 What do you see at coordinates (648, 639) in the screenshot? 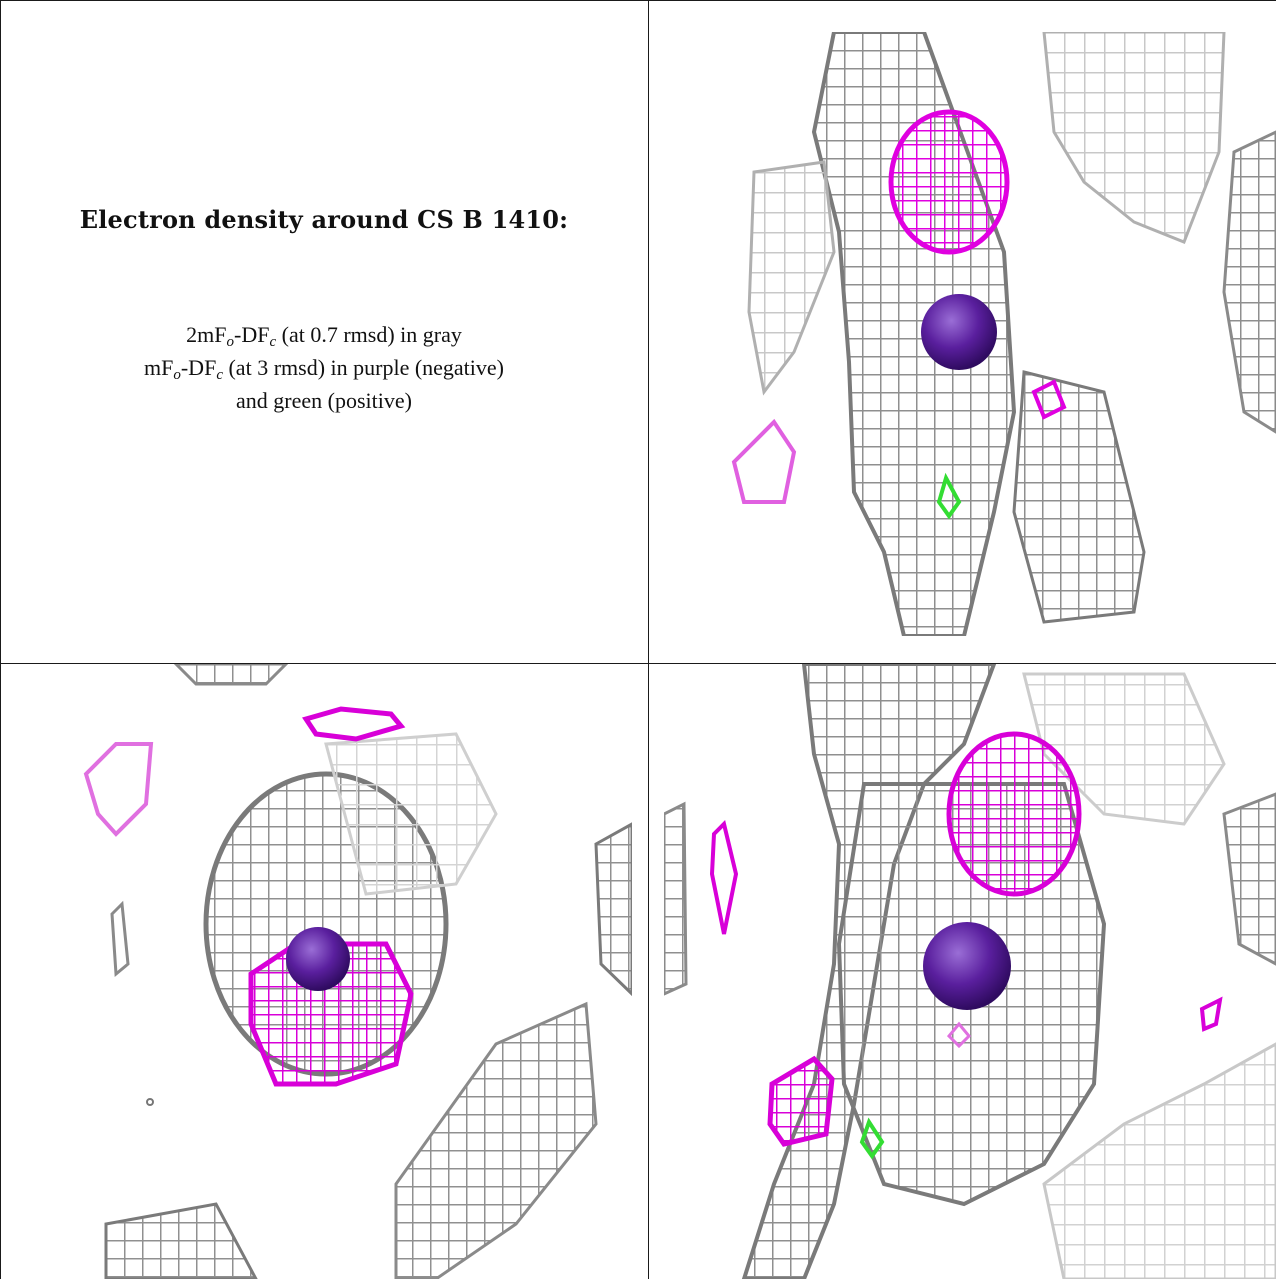
I see `divider-vertical` at bounding box center [648, 639].